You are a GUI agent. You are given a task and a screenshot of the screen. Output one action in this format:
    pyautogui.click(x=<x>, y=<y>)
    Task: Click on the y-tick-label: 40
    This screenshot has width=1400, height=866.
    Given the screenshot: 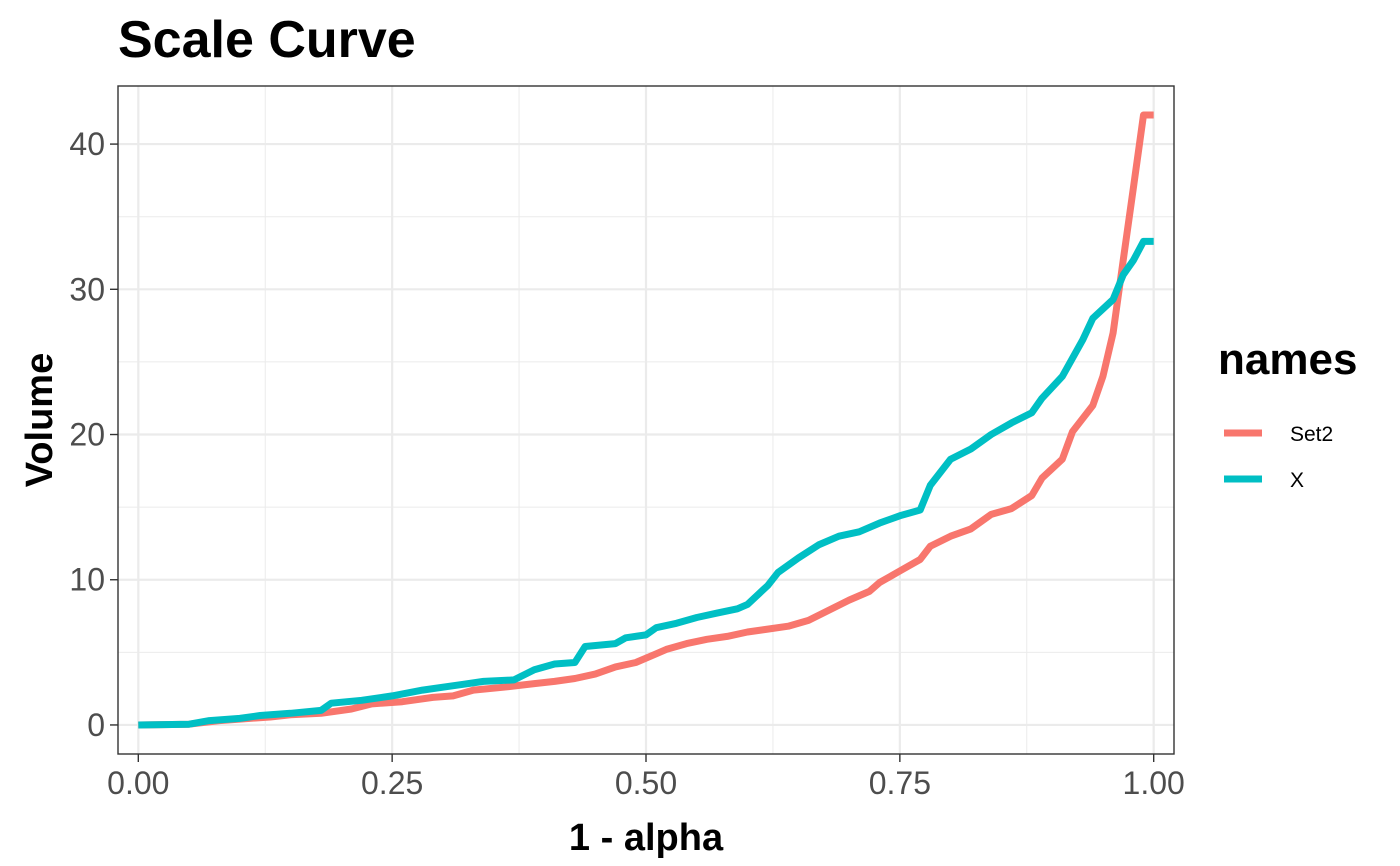 What is the action you would take?
    pyautogui.click(x=87, y=144)
    